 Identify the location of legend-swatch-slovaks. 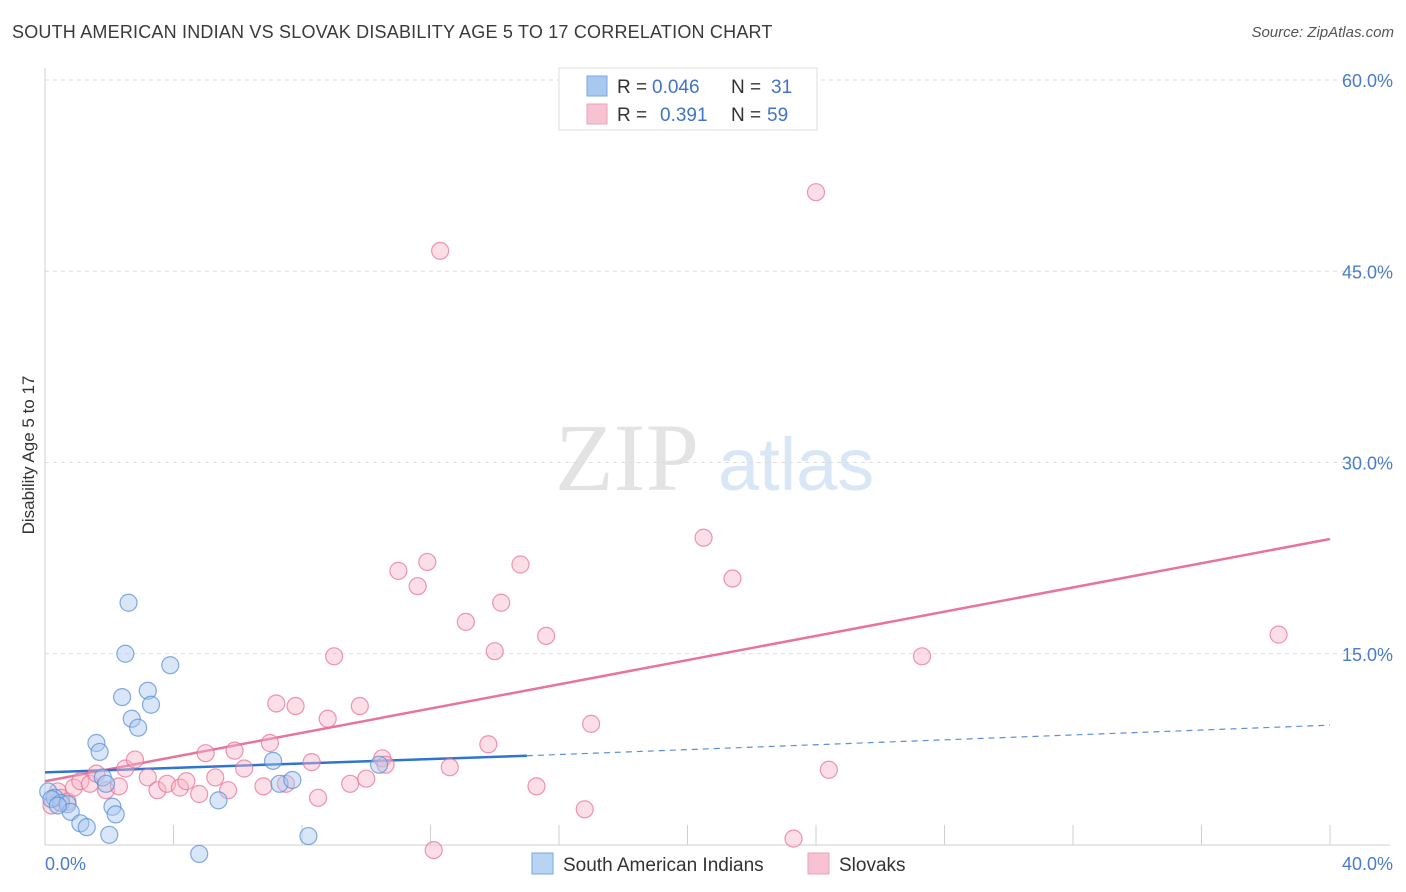
(597, 114).